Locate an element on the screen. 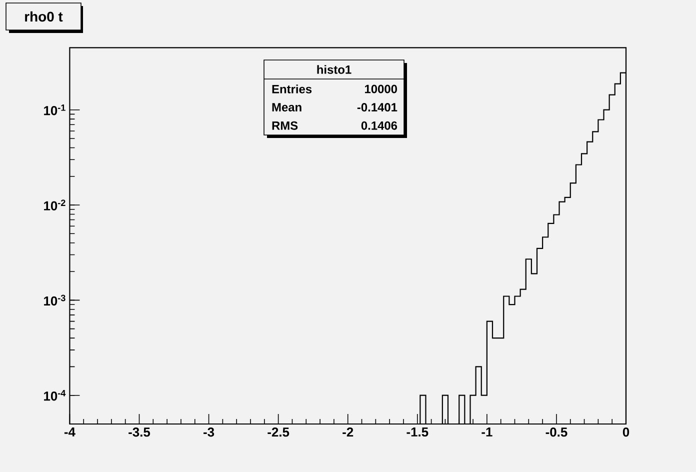 The image size is (696, 472). x-tick-label: -1.5 is located at coordinates (417, 432).